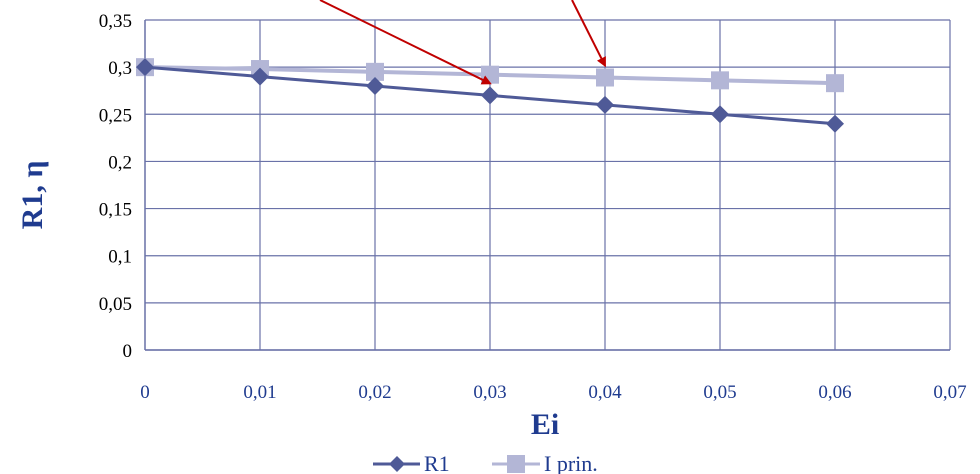 The width and height of the screenshot is (980, 474). What do you see at coordinates (411, 462) in the screenshot?
I see `legend-item-r1: R1` at bounding box center [411, 462].